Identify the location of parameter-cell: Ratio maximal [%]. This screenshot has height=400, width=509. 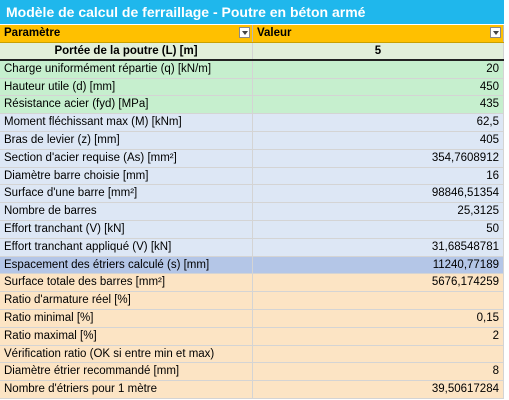
(126, 336).